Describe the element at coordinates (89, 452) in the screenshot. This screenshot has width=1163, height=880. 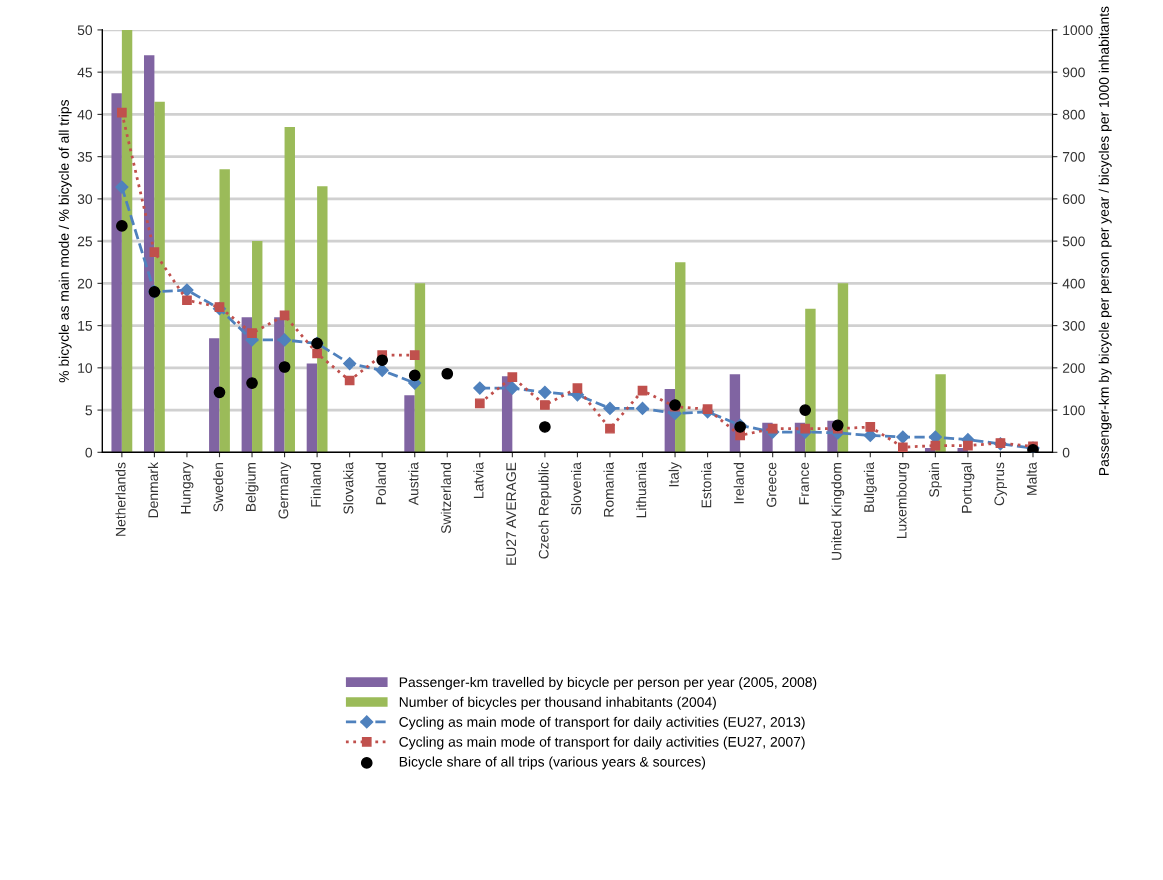
I see `y-tick-label: 0` at that location.